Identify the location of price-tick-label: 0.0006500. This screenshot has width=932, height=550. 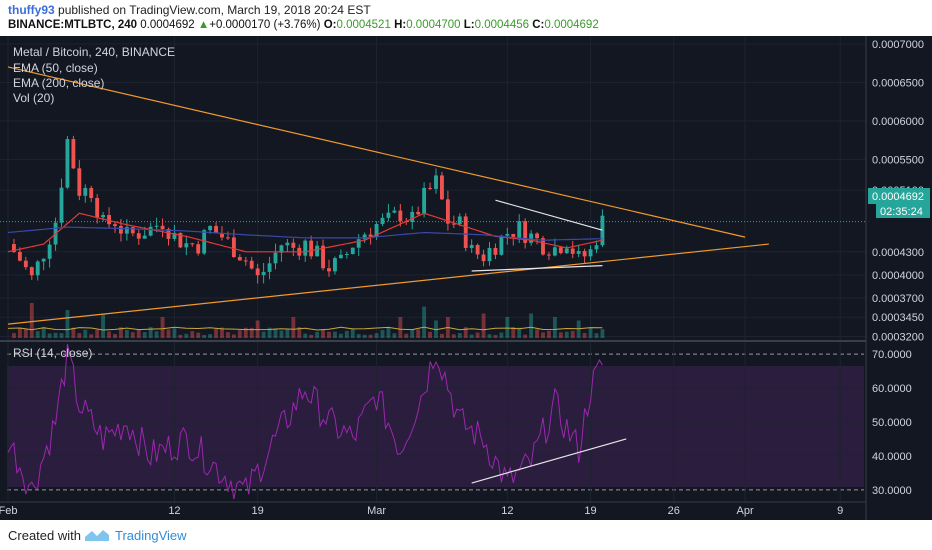
(898, 83).